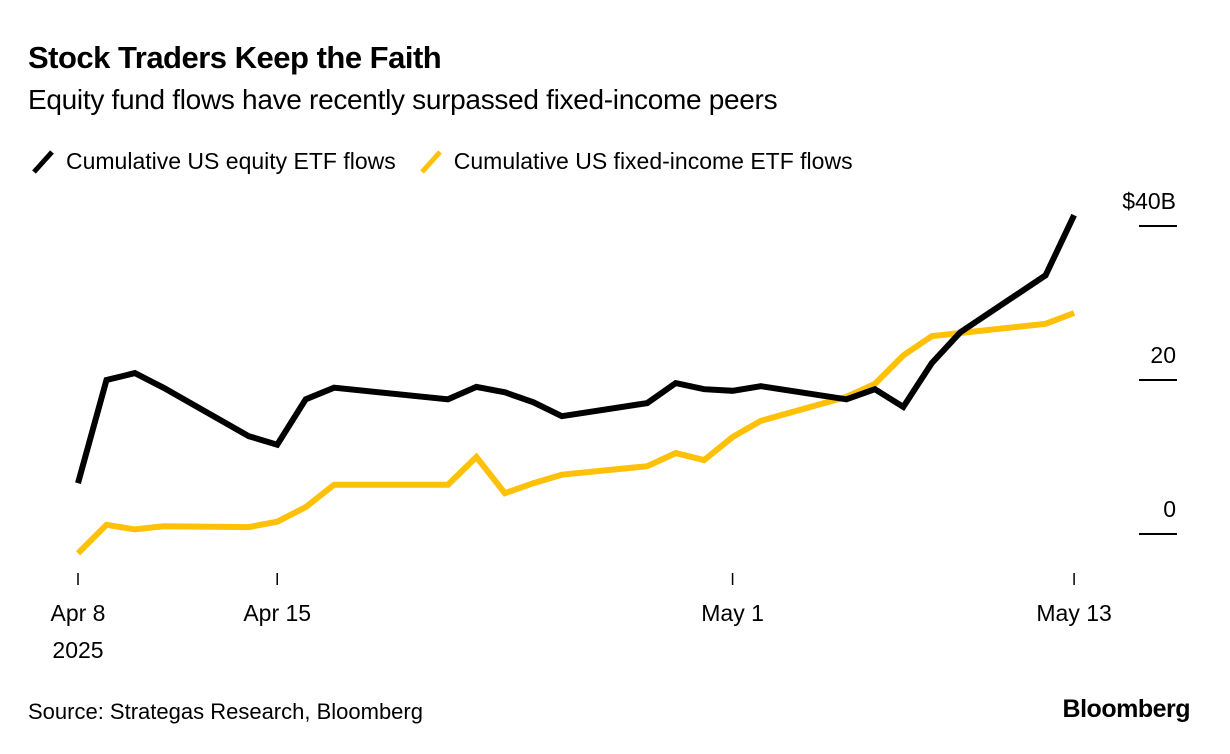  Describe the element at coordinates (430, 162) in the screenshot. I see `legend-swatch-fixed-income-icon` at that location.